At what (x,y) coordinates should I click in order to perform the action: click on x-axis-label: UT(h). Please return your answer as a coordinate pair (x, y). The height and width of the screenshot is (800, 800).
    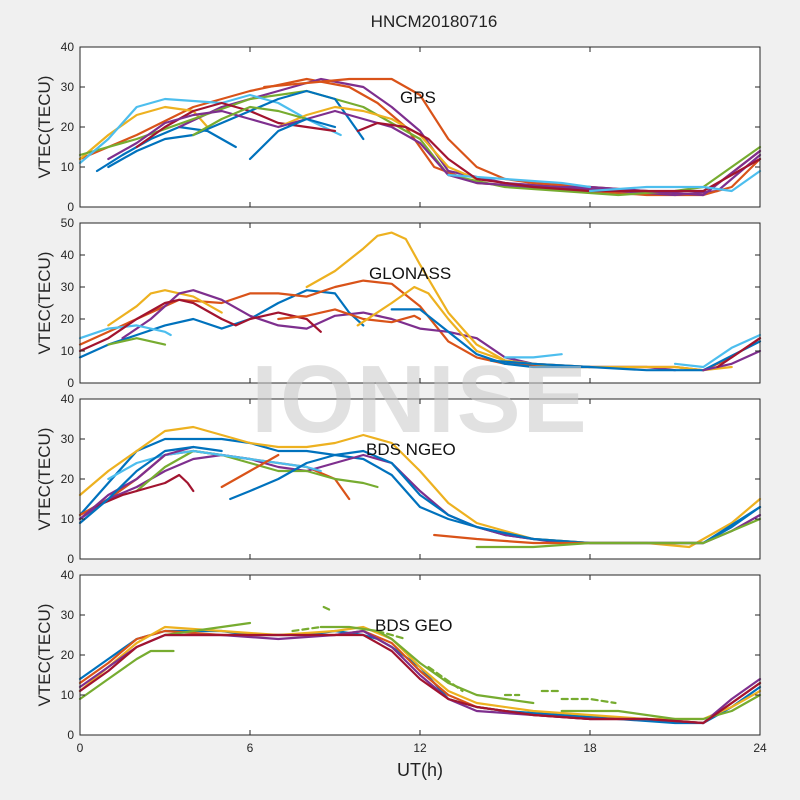
    Looking at the image, I should click on (420, 770).